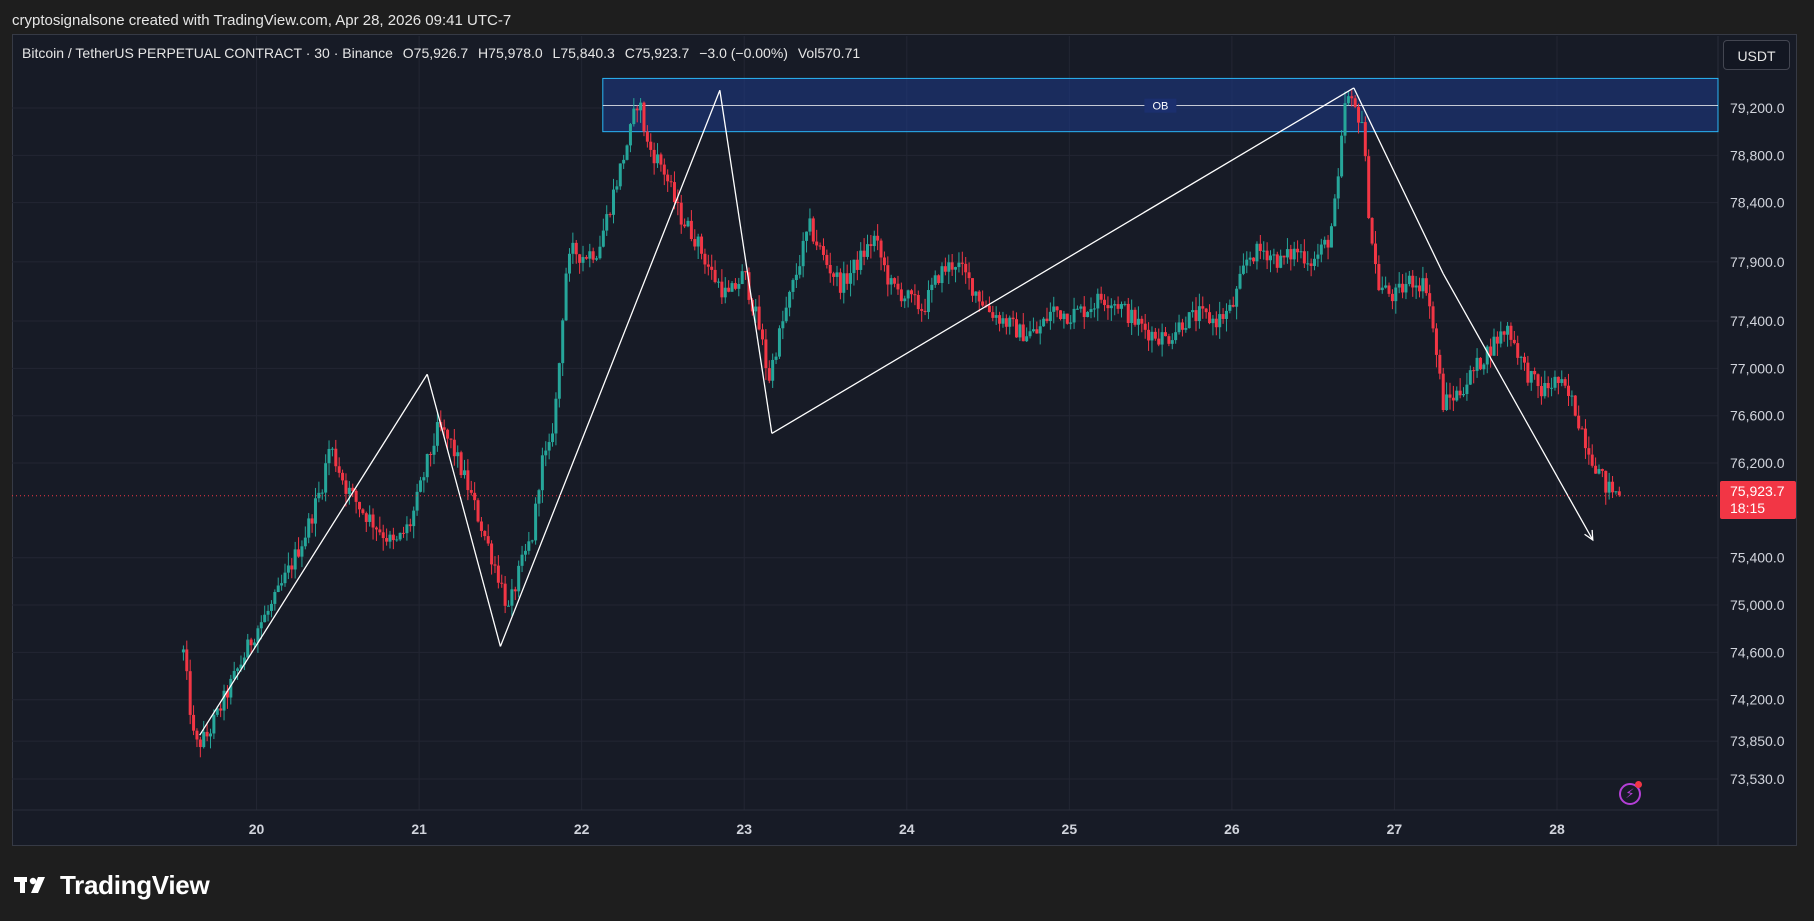 This screenshot has width=1814, height=921. What do you see at coordinates (1757, 700) in the screenshot?
I see `price-tick-label: 74,200.0` at bounding box center [1757, 700].